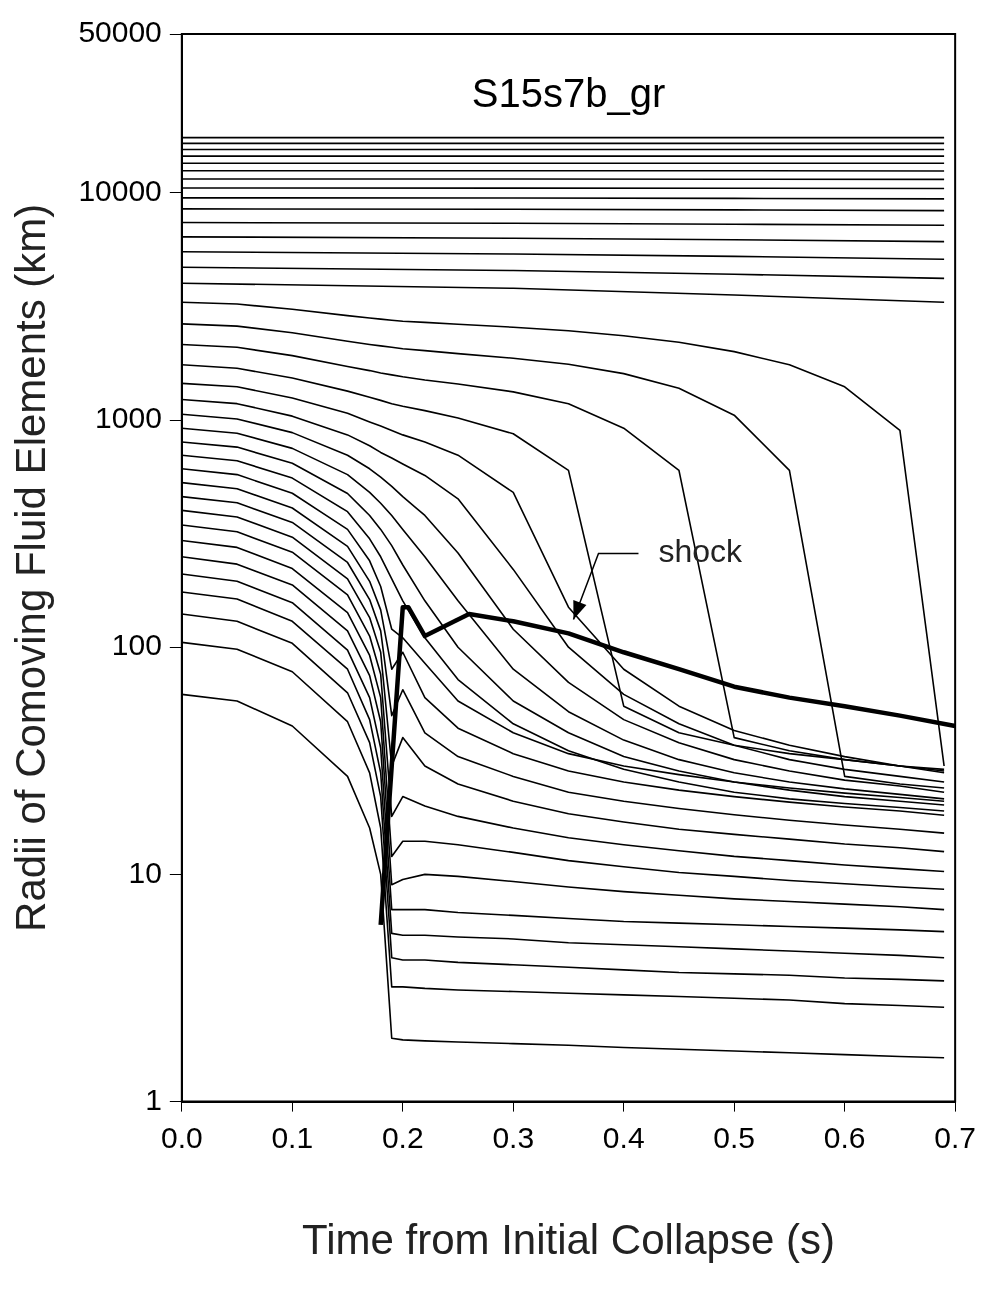 Image resolution: width=994 pixels, height=1289 pixels. What do you see at coordinates (734, 1137) in the screenshot?
I see `x-tick-label: 0.5` at bounding box center [734, 1137].